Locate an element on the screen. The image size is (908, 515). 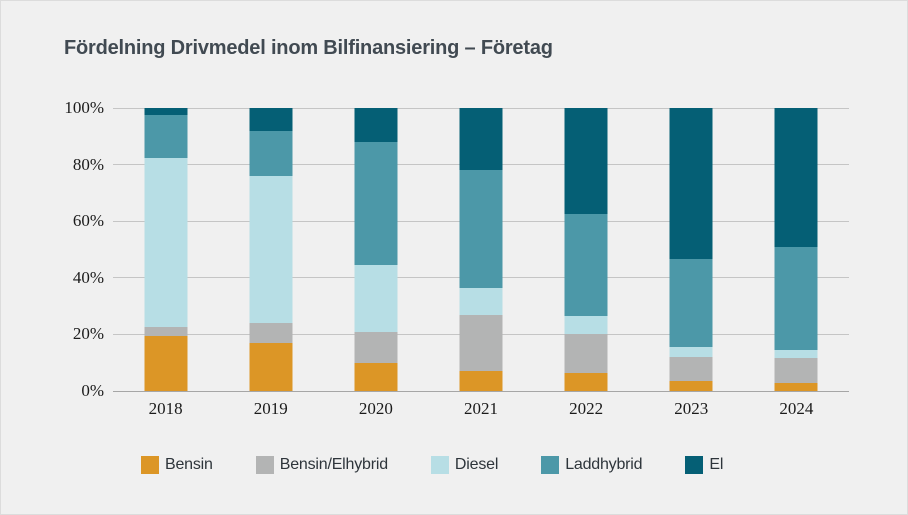
legend-swatch-bensin is located at coordinates (150, 465).